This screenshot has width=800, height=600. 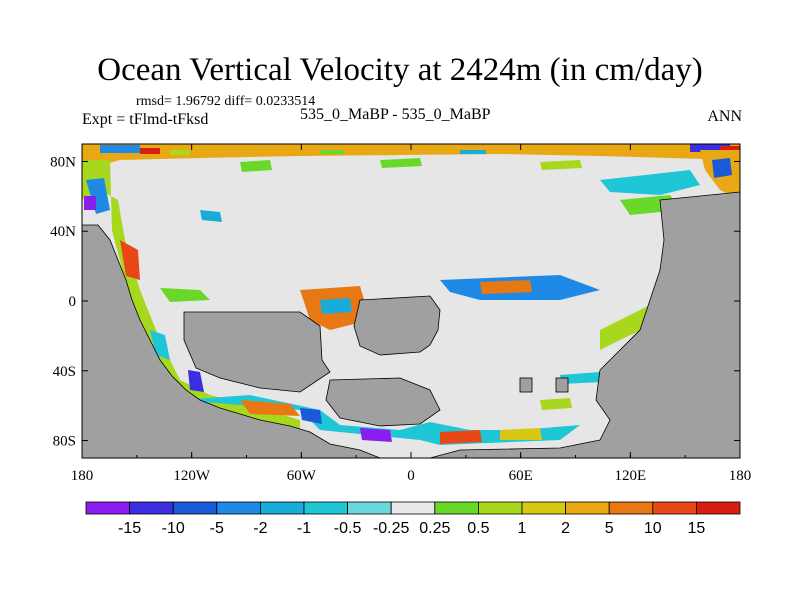 What do you see at coordinates (697, 528) in the screenshot?
I see `colorbar-level-label: 15` at bounding box center [697, 528].